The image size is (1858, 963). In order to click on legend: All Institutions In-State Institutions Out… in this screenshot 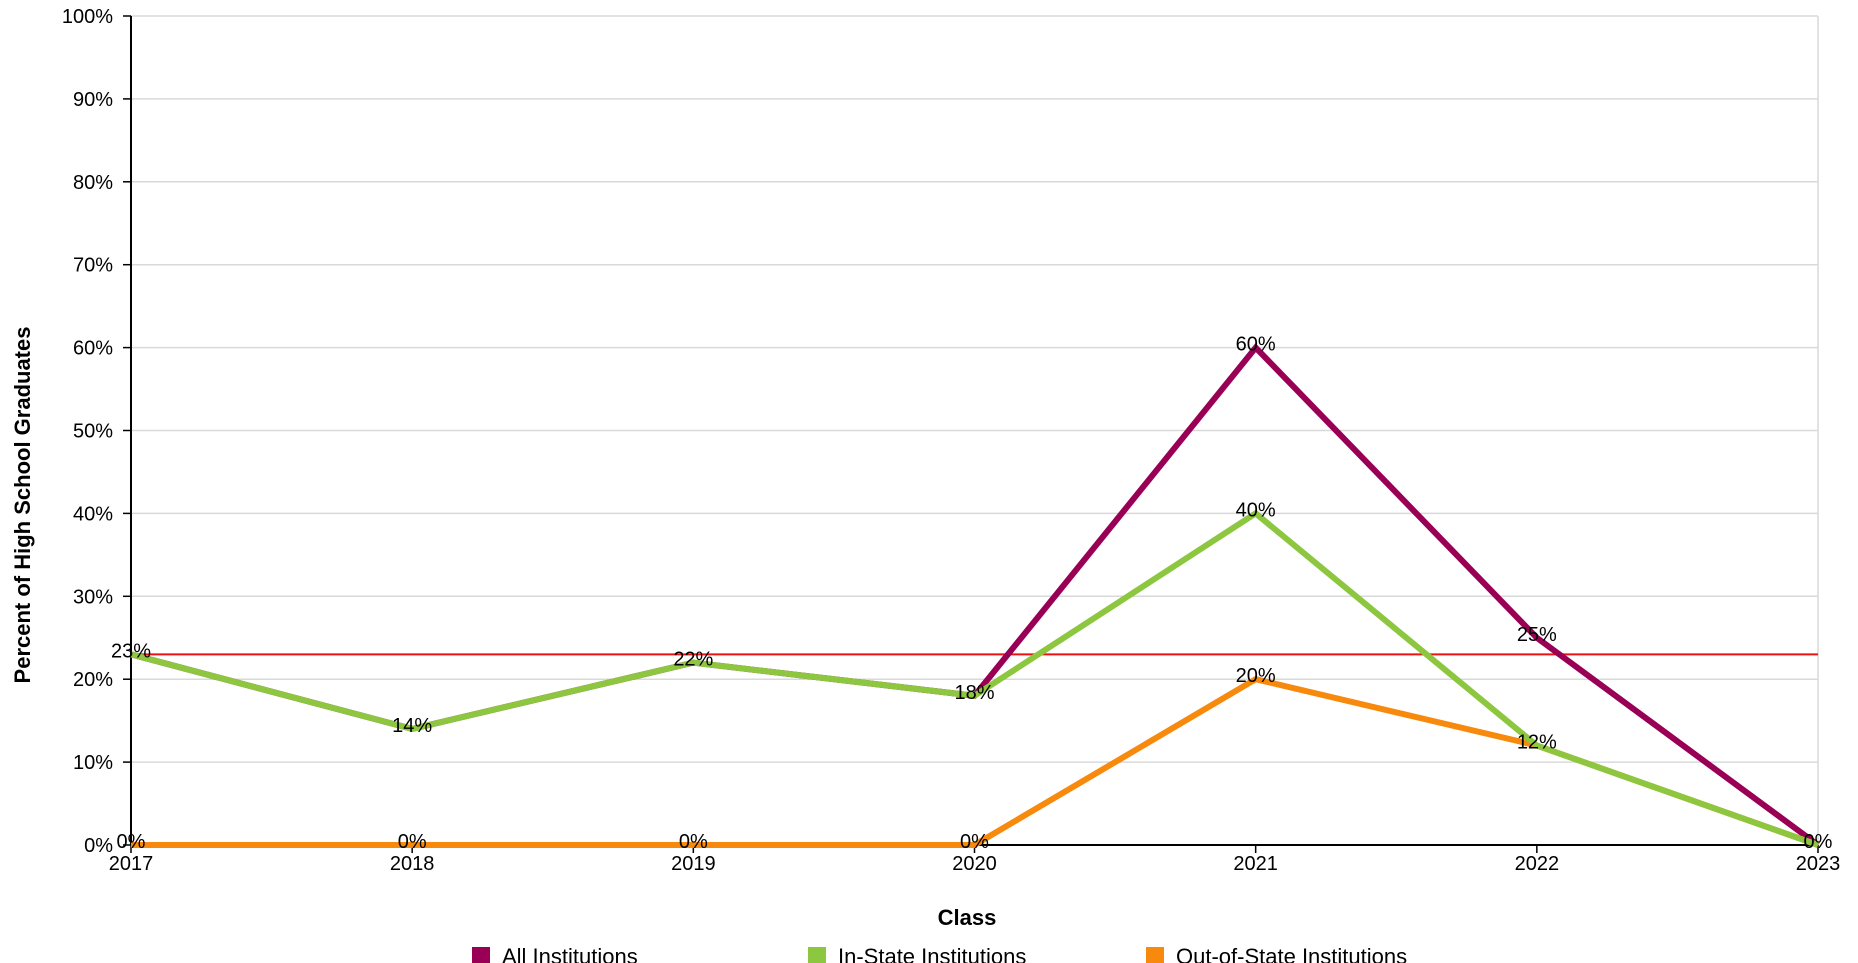, I will do `click(939, 953)`.